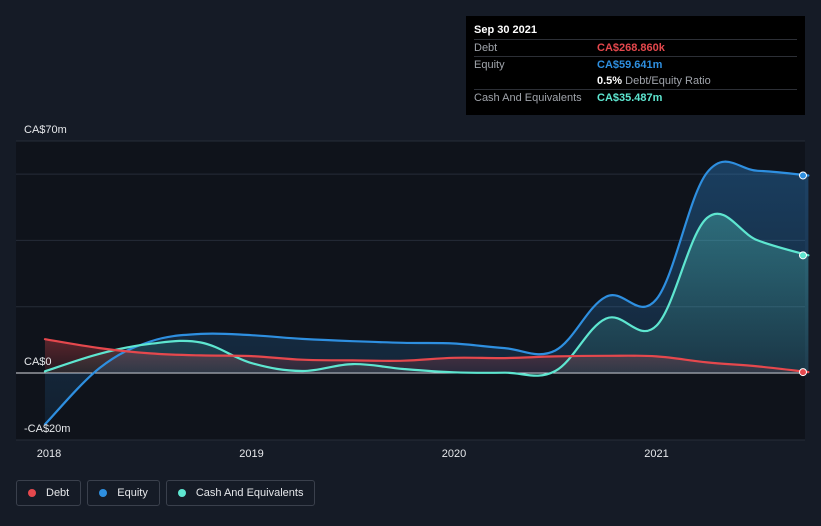  Describe the element at coordinates (32, 493) in the screenshot. I see `legend-dot-debt` at that location.